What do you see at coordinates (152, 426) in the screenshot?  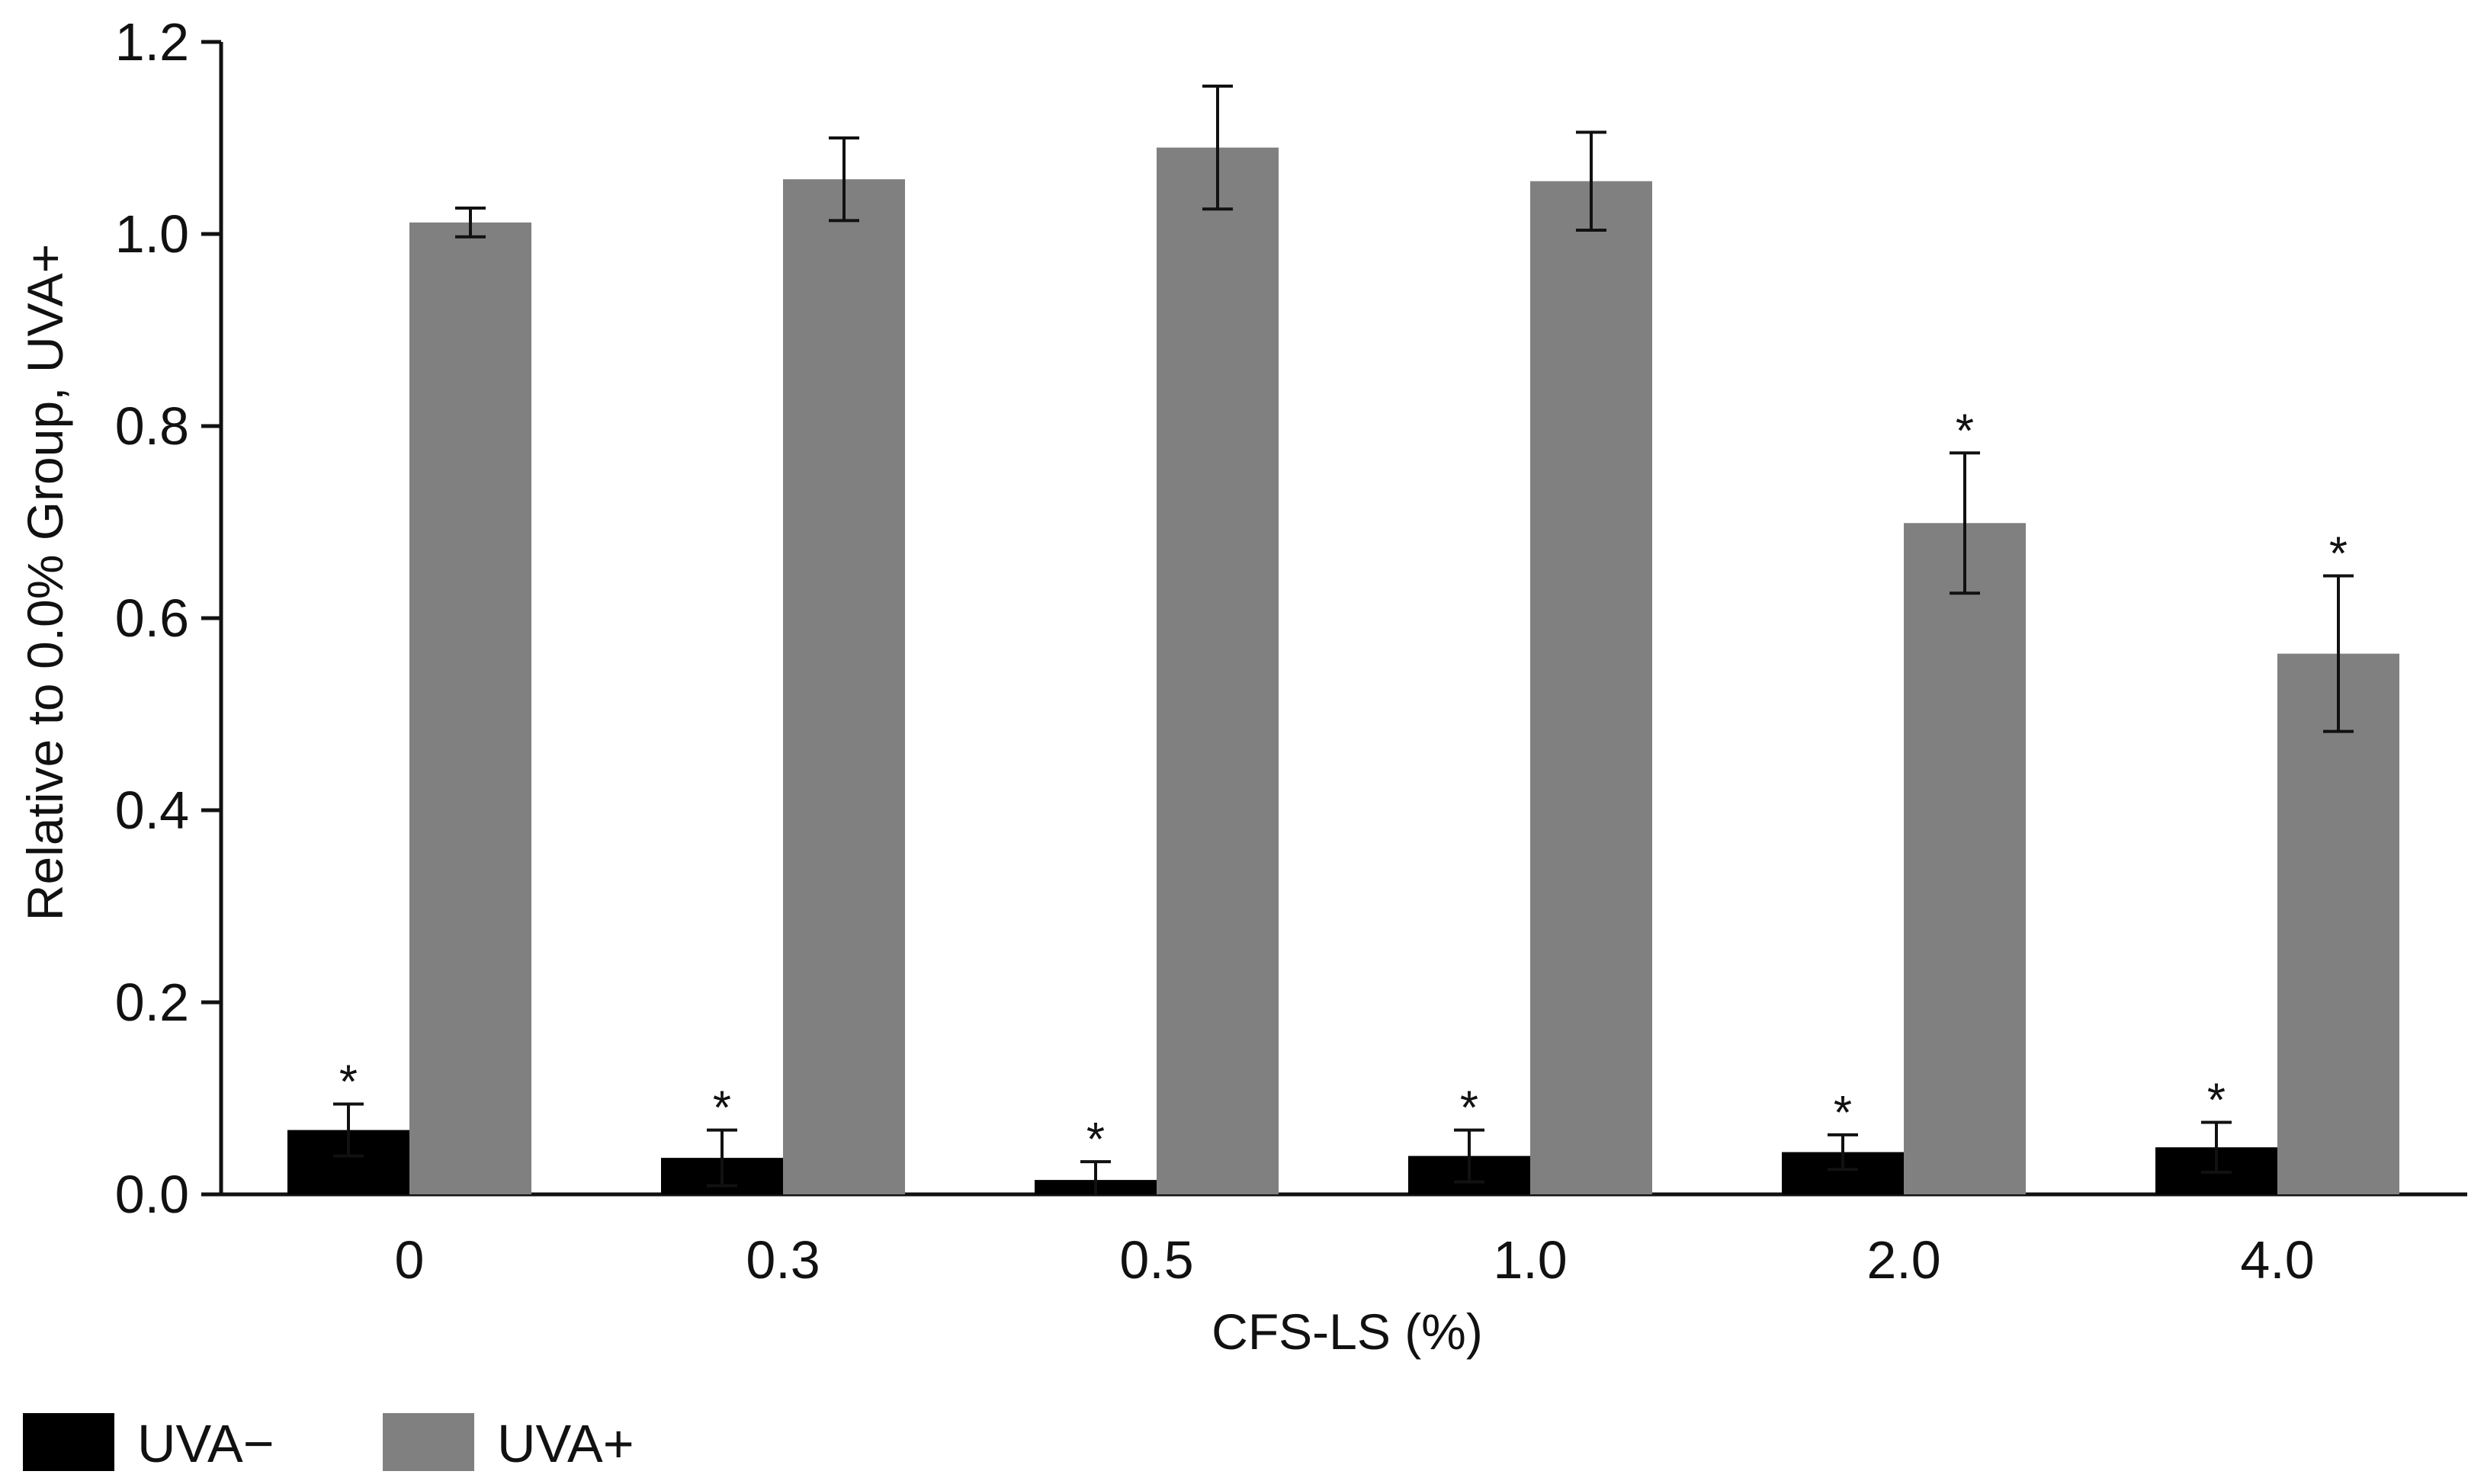 I see `y-tick-label: 0.8` at bounding box center [152, 426].